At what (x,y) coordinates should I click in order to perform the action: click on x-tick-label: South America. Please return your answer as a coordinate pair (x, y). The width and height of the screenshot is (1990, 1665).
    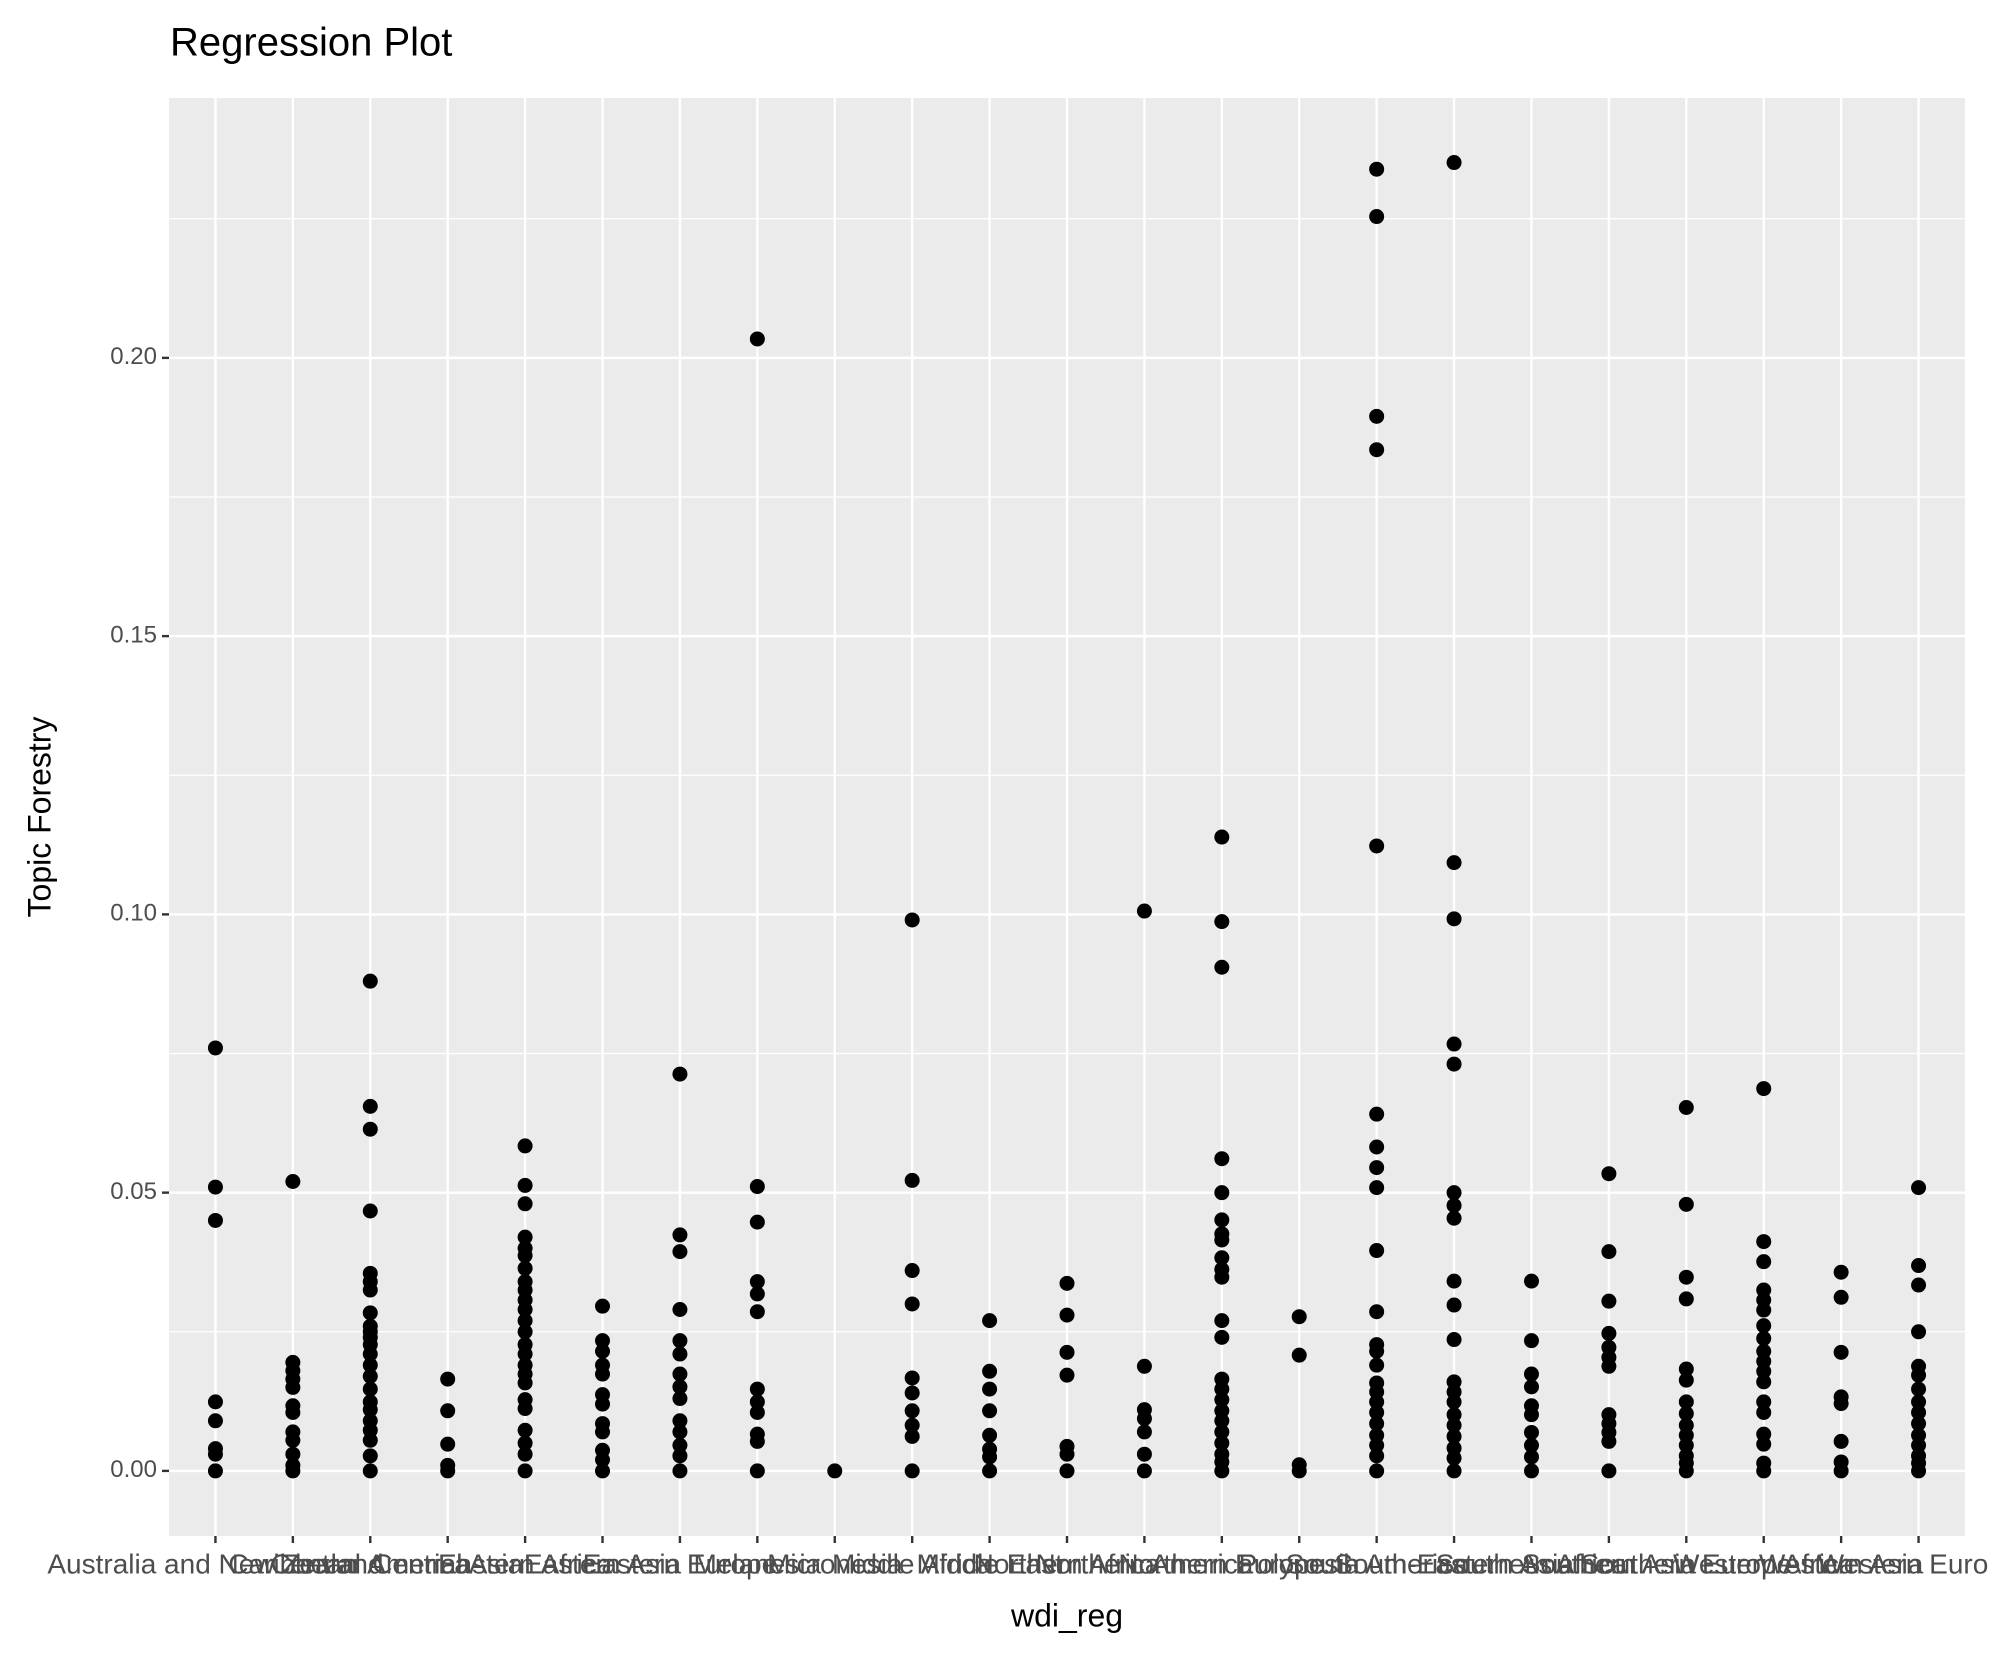
    Looking at the image, I should click on (1377, 1563).